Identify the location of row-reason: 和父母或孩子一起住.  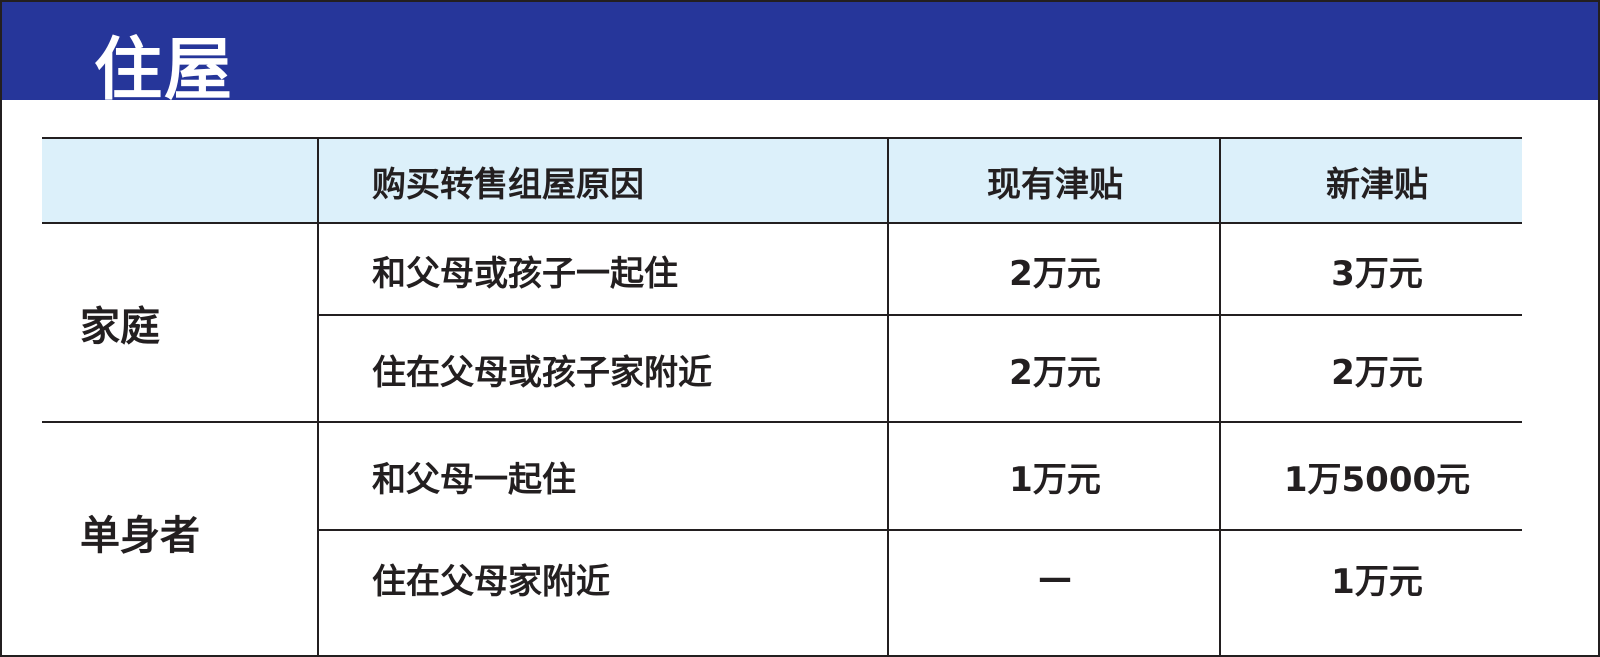
(525, 273).